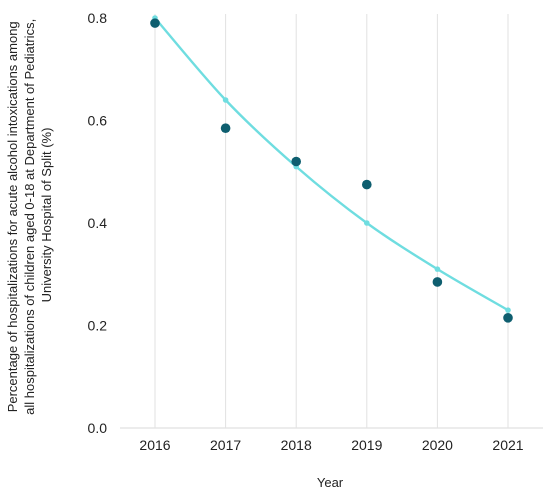  I want to click on x-tick-label: 2019, so click(366, 445).